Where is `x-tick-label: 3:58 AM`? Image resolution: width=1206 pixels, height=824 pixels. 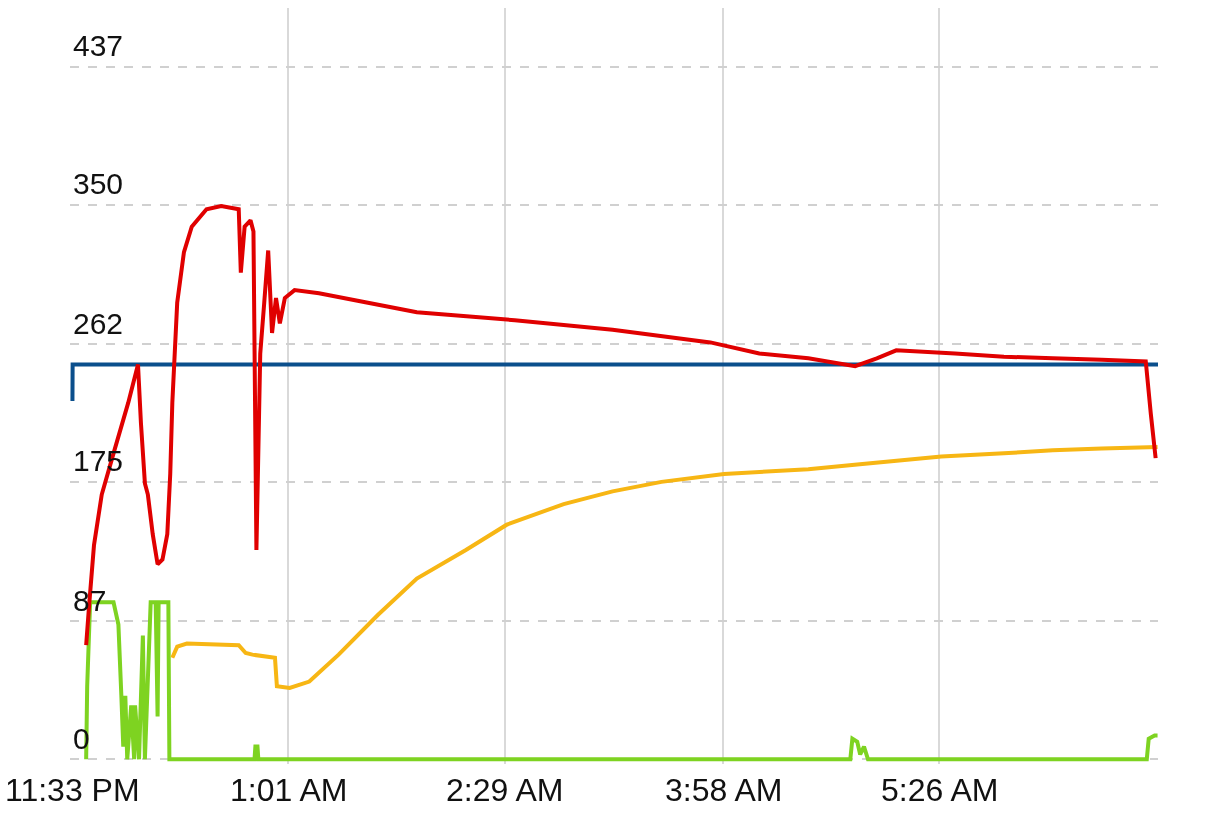 x-tick-label: 3:58 AM is located at coordinates (724, 790).